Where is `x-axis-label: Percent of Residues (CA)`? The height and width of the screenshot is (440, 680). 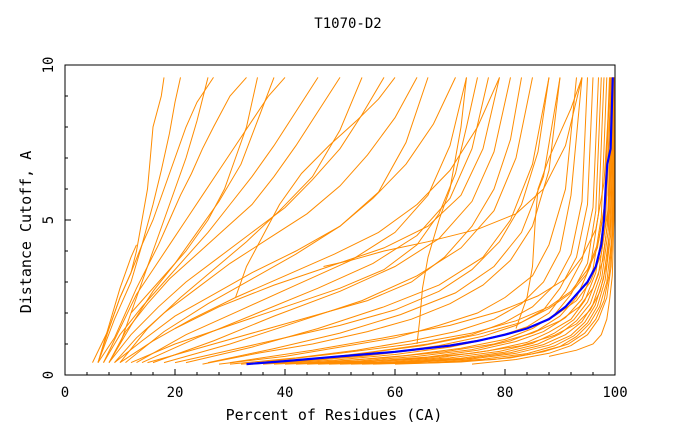 x-axis-label: Percent of Residues (CA) is located at coordinates (334, 415).